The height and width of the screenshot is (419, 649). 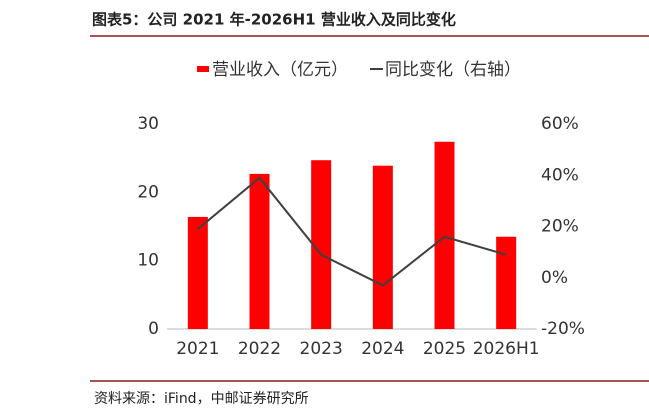 I want to click on x-tick-label: 2024, so click(x=382, y=349).